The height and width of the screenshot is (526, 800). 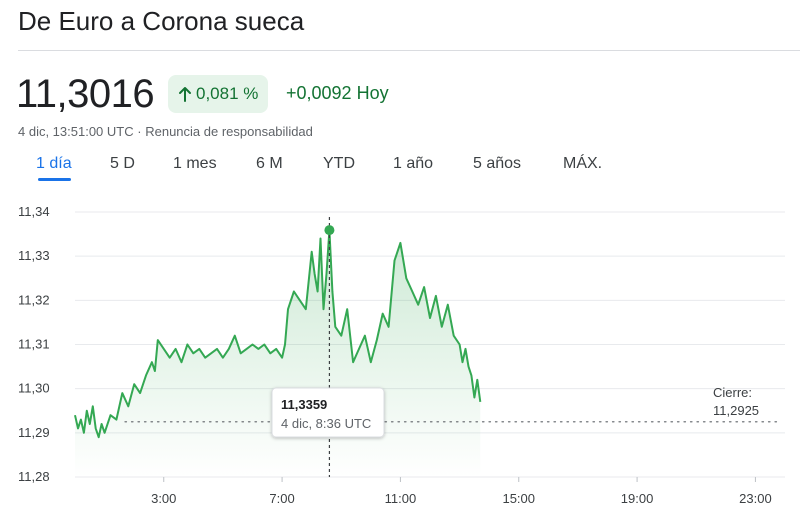 I want to click on close-label-value: 11,2925, so click(x=736, y=410).